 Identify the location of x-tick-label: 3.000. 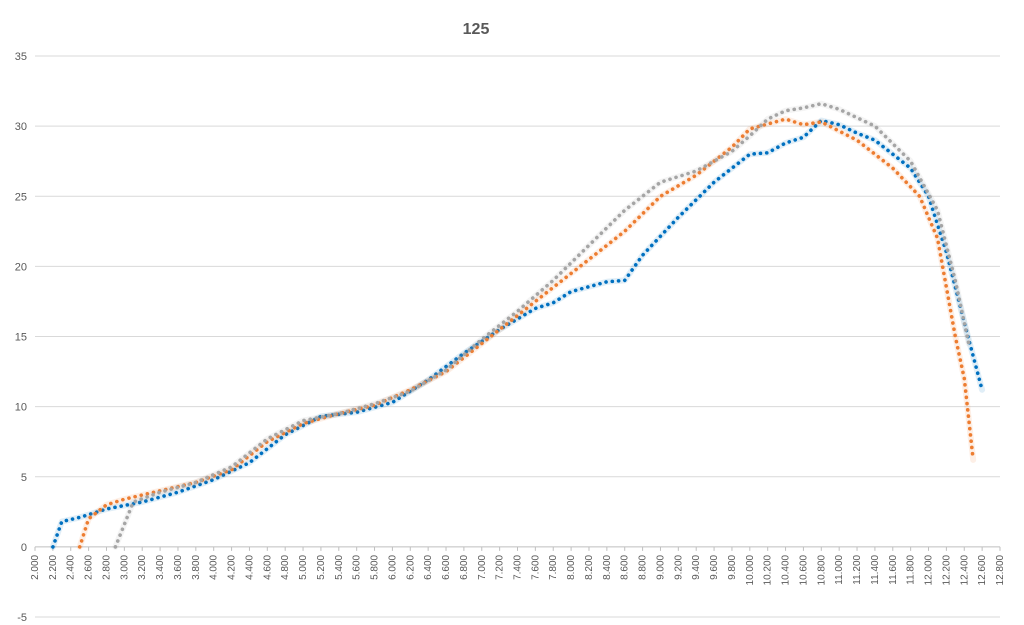
(124, 566).